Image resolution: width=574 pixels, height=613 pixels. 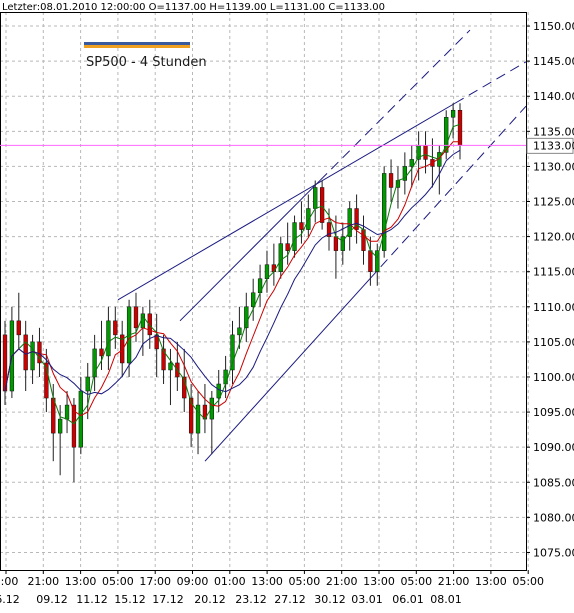 What do you see at coordinates (251, 599) in the screenshot?
I see `x-date-label: 23.12` at bounding box center [251, 599].